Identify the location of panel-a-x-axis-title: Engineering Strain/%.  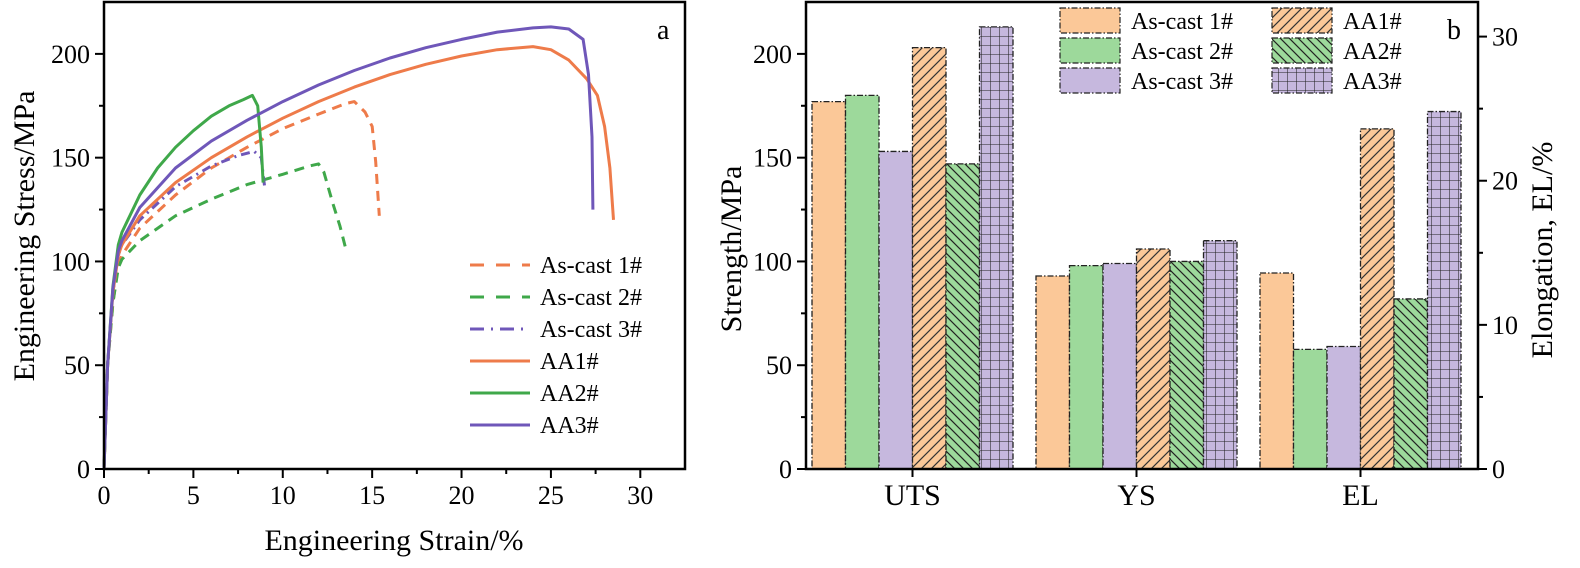
(393, 540).